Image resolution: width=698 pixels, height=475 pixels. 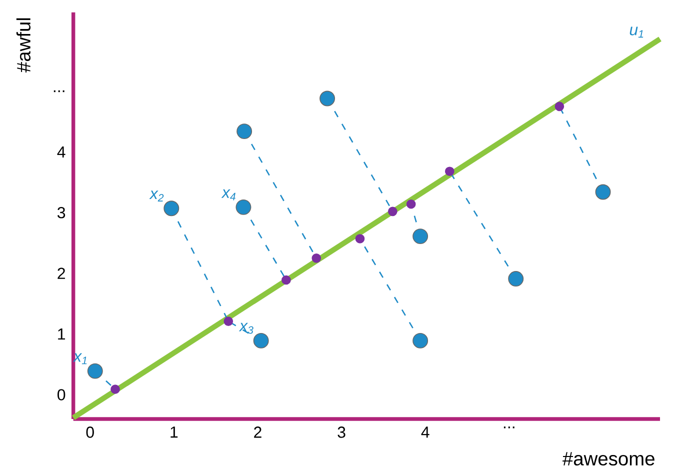 I want to click on annotation: x$_{4}$, so click(x=228, y=194).